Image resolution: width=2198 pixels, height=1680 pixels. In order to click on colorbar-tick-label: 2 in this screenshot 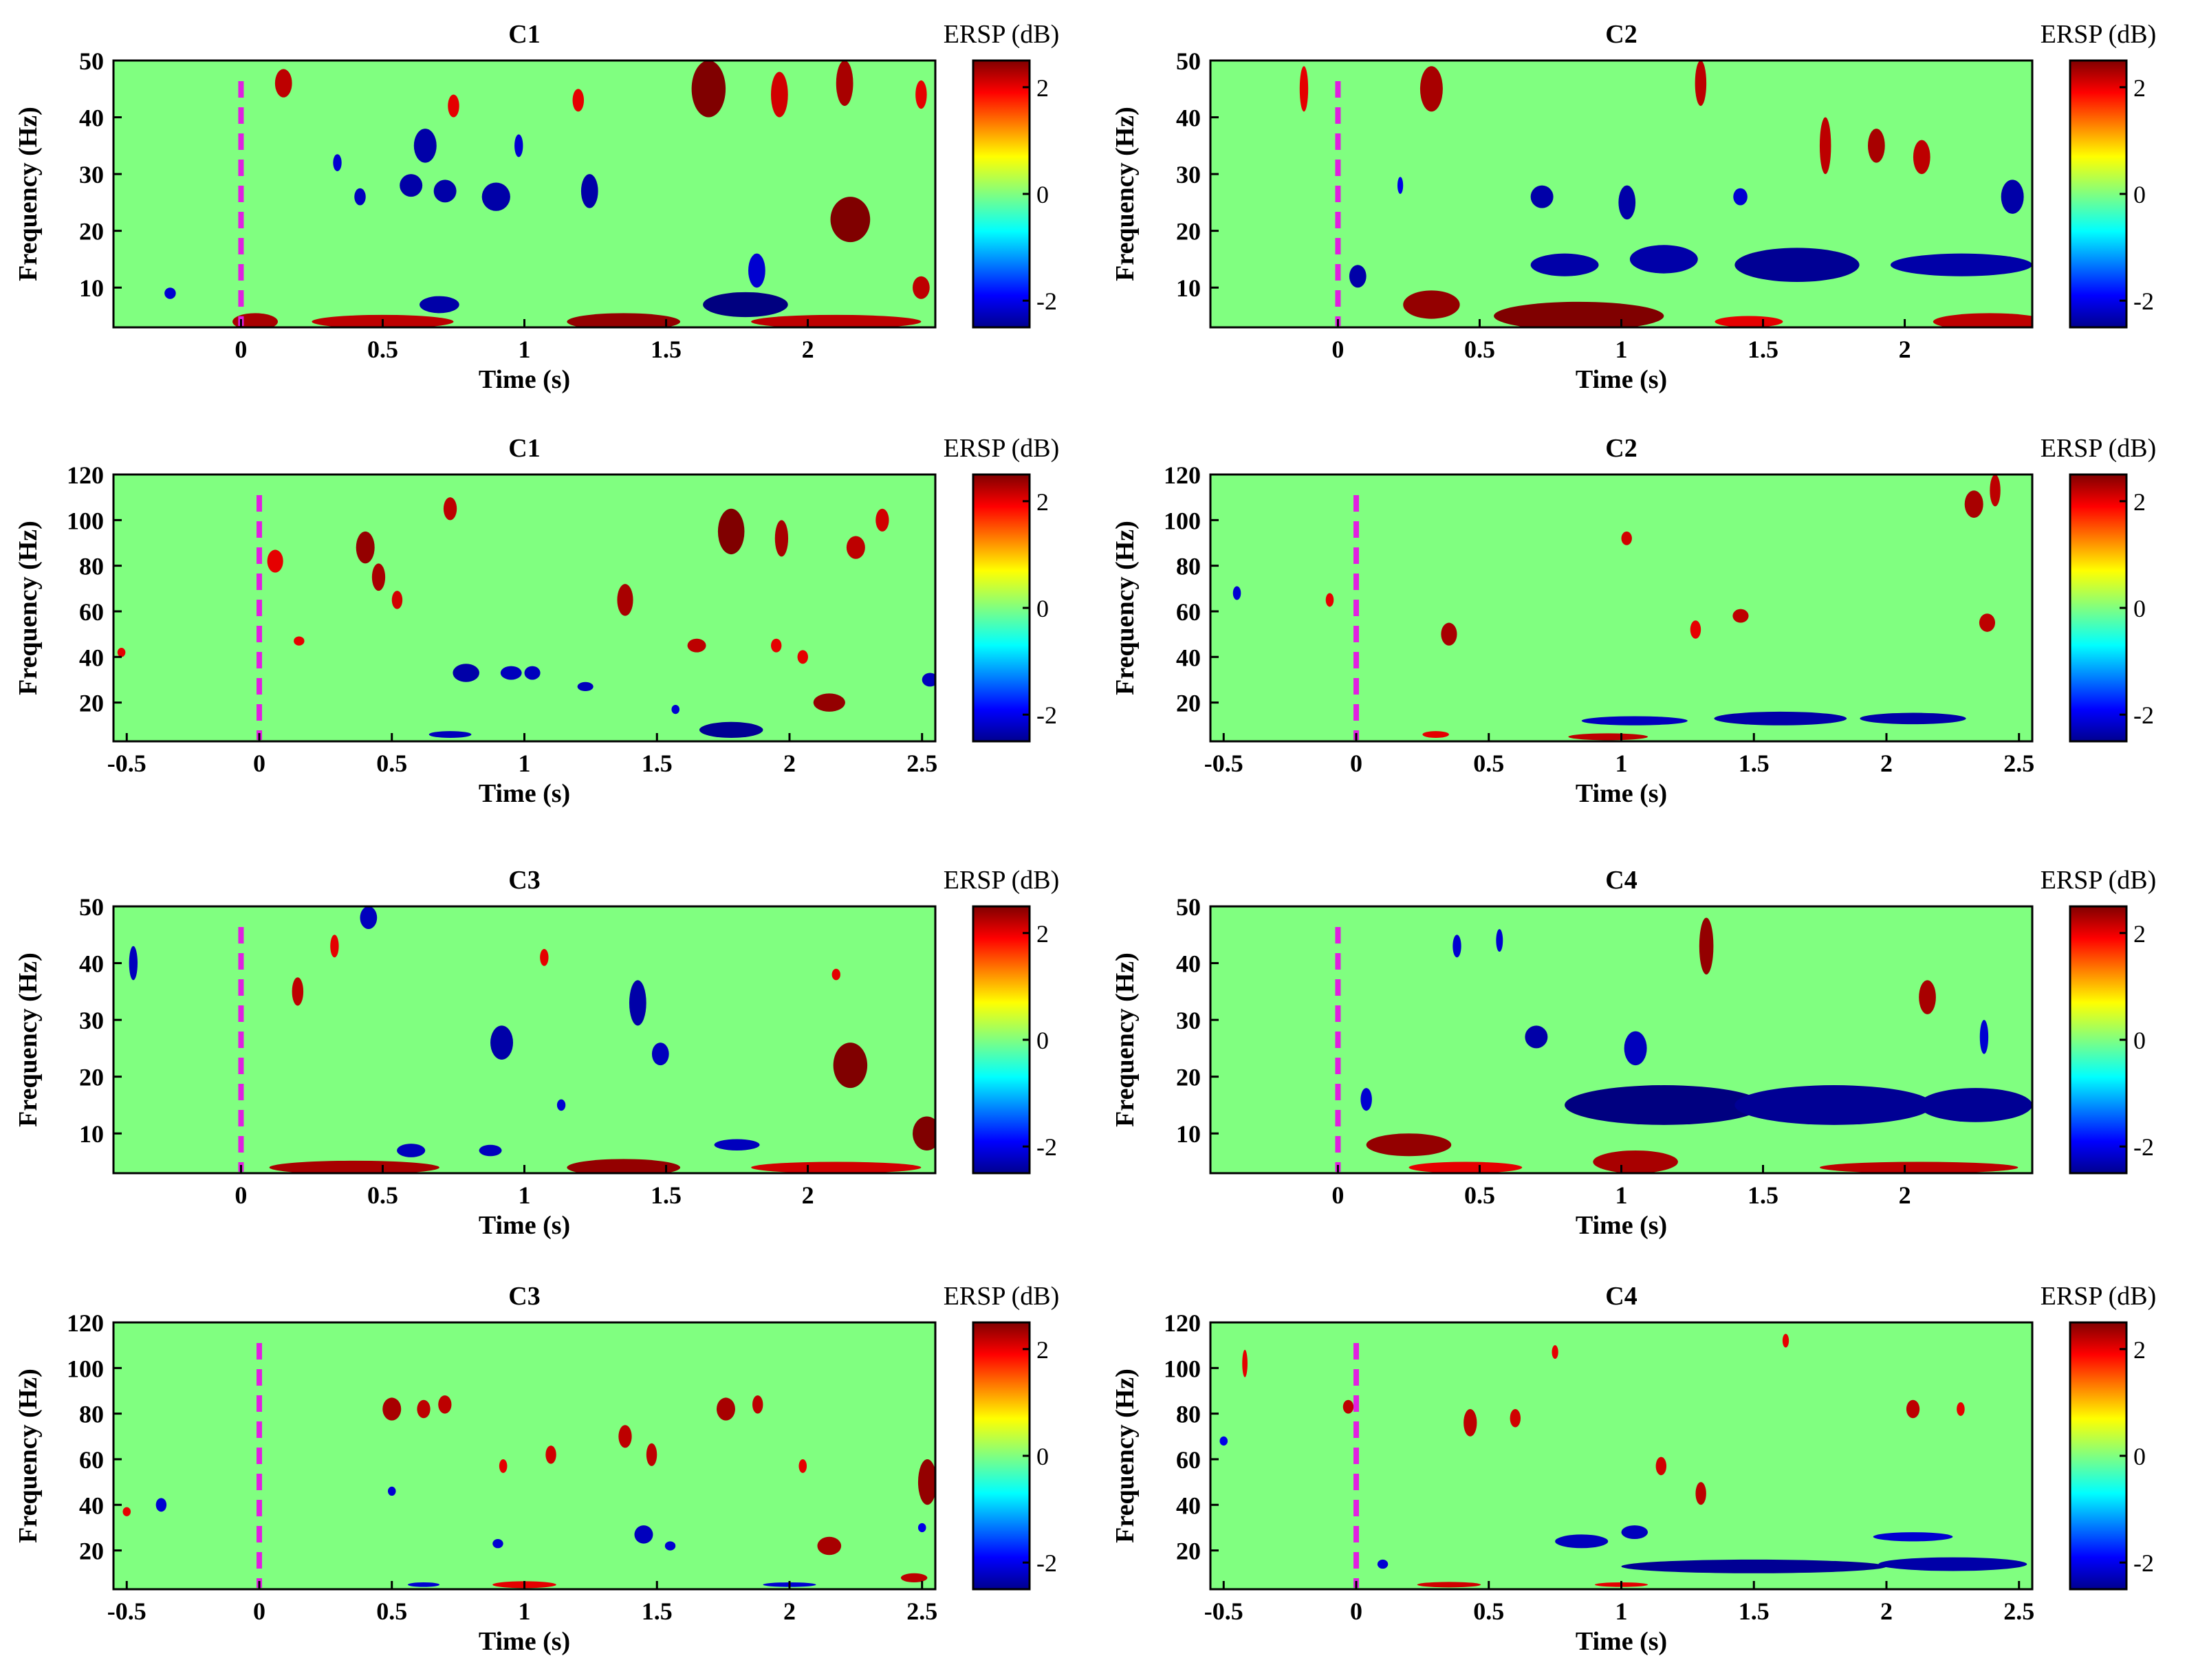, I will do `click(1042, 1350)`.